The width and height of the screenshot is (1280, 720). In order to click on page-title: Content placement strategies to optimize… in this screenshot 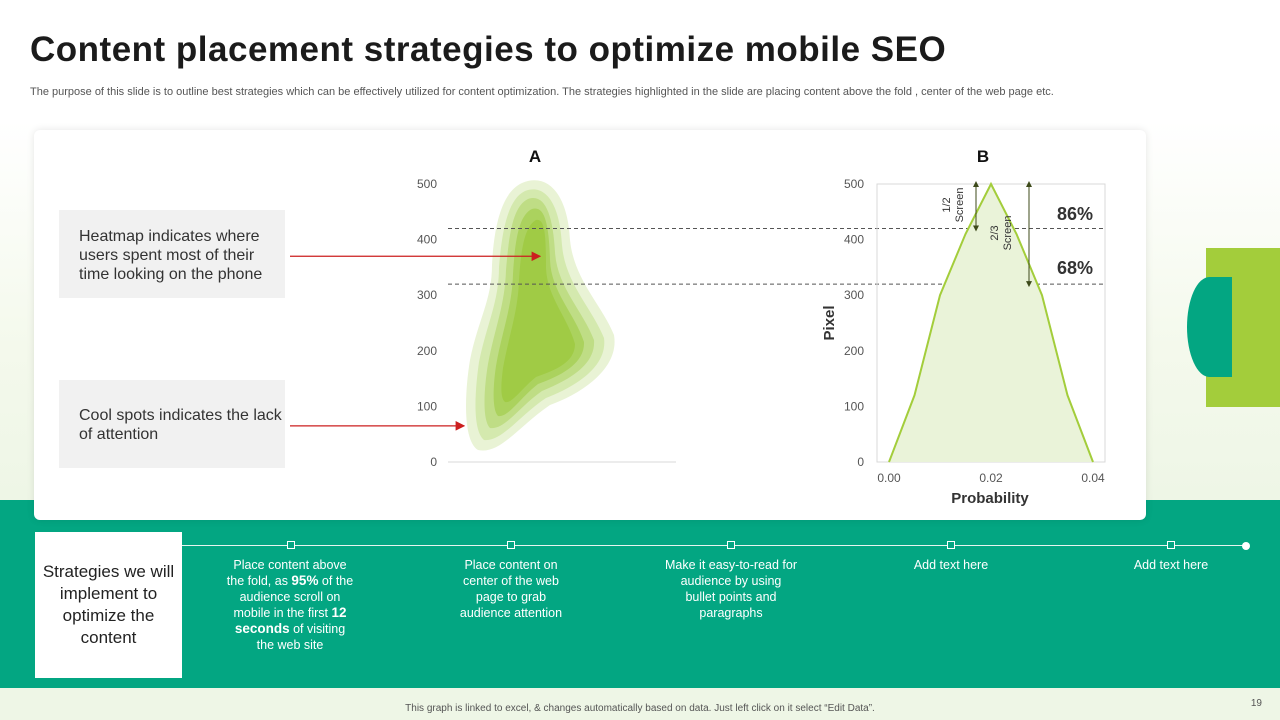, I will do `click(488, 49)`.